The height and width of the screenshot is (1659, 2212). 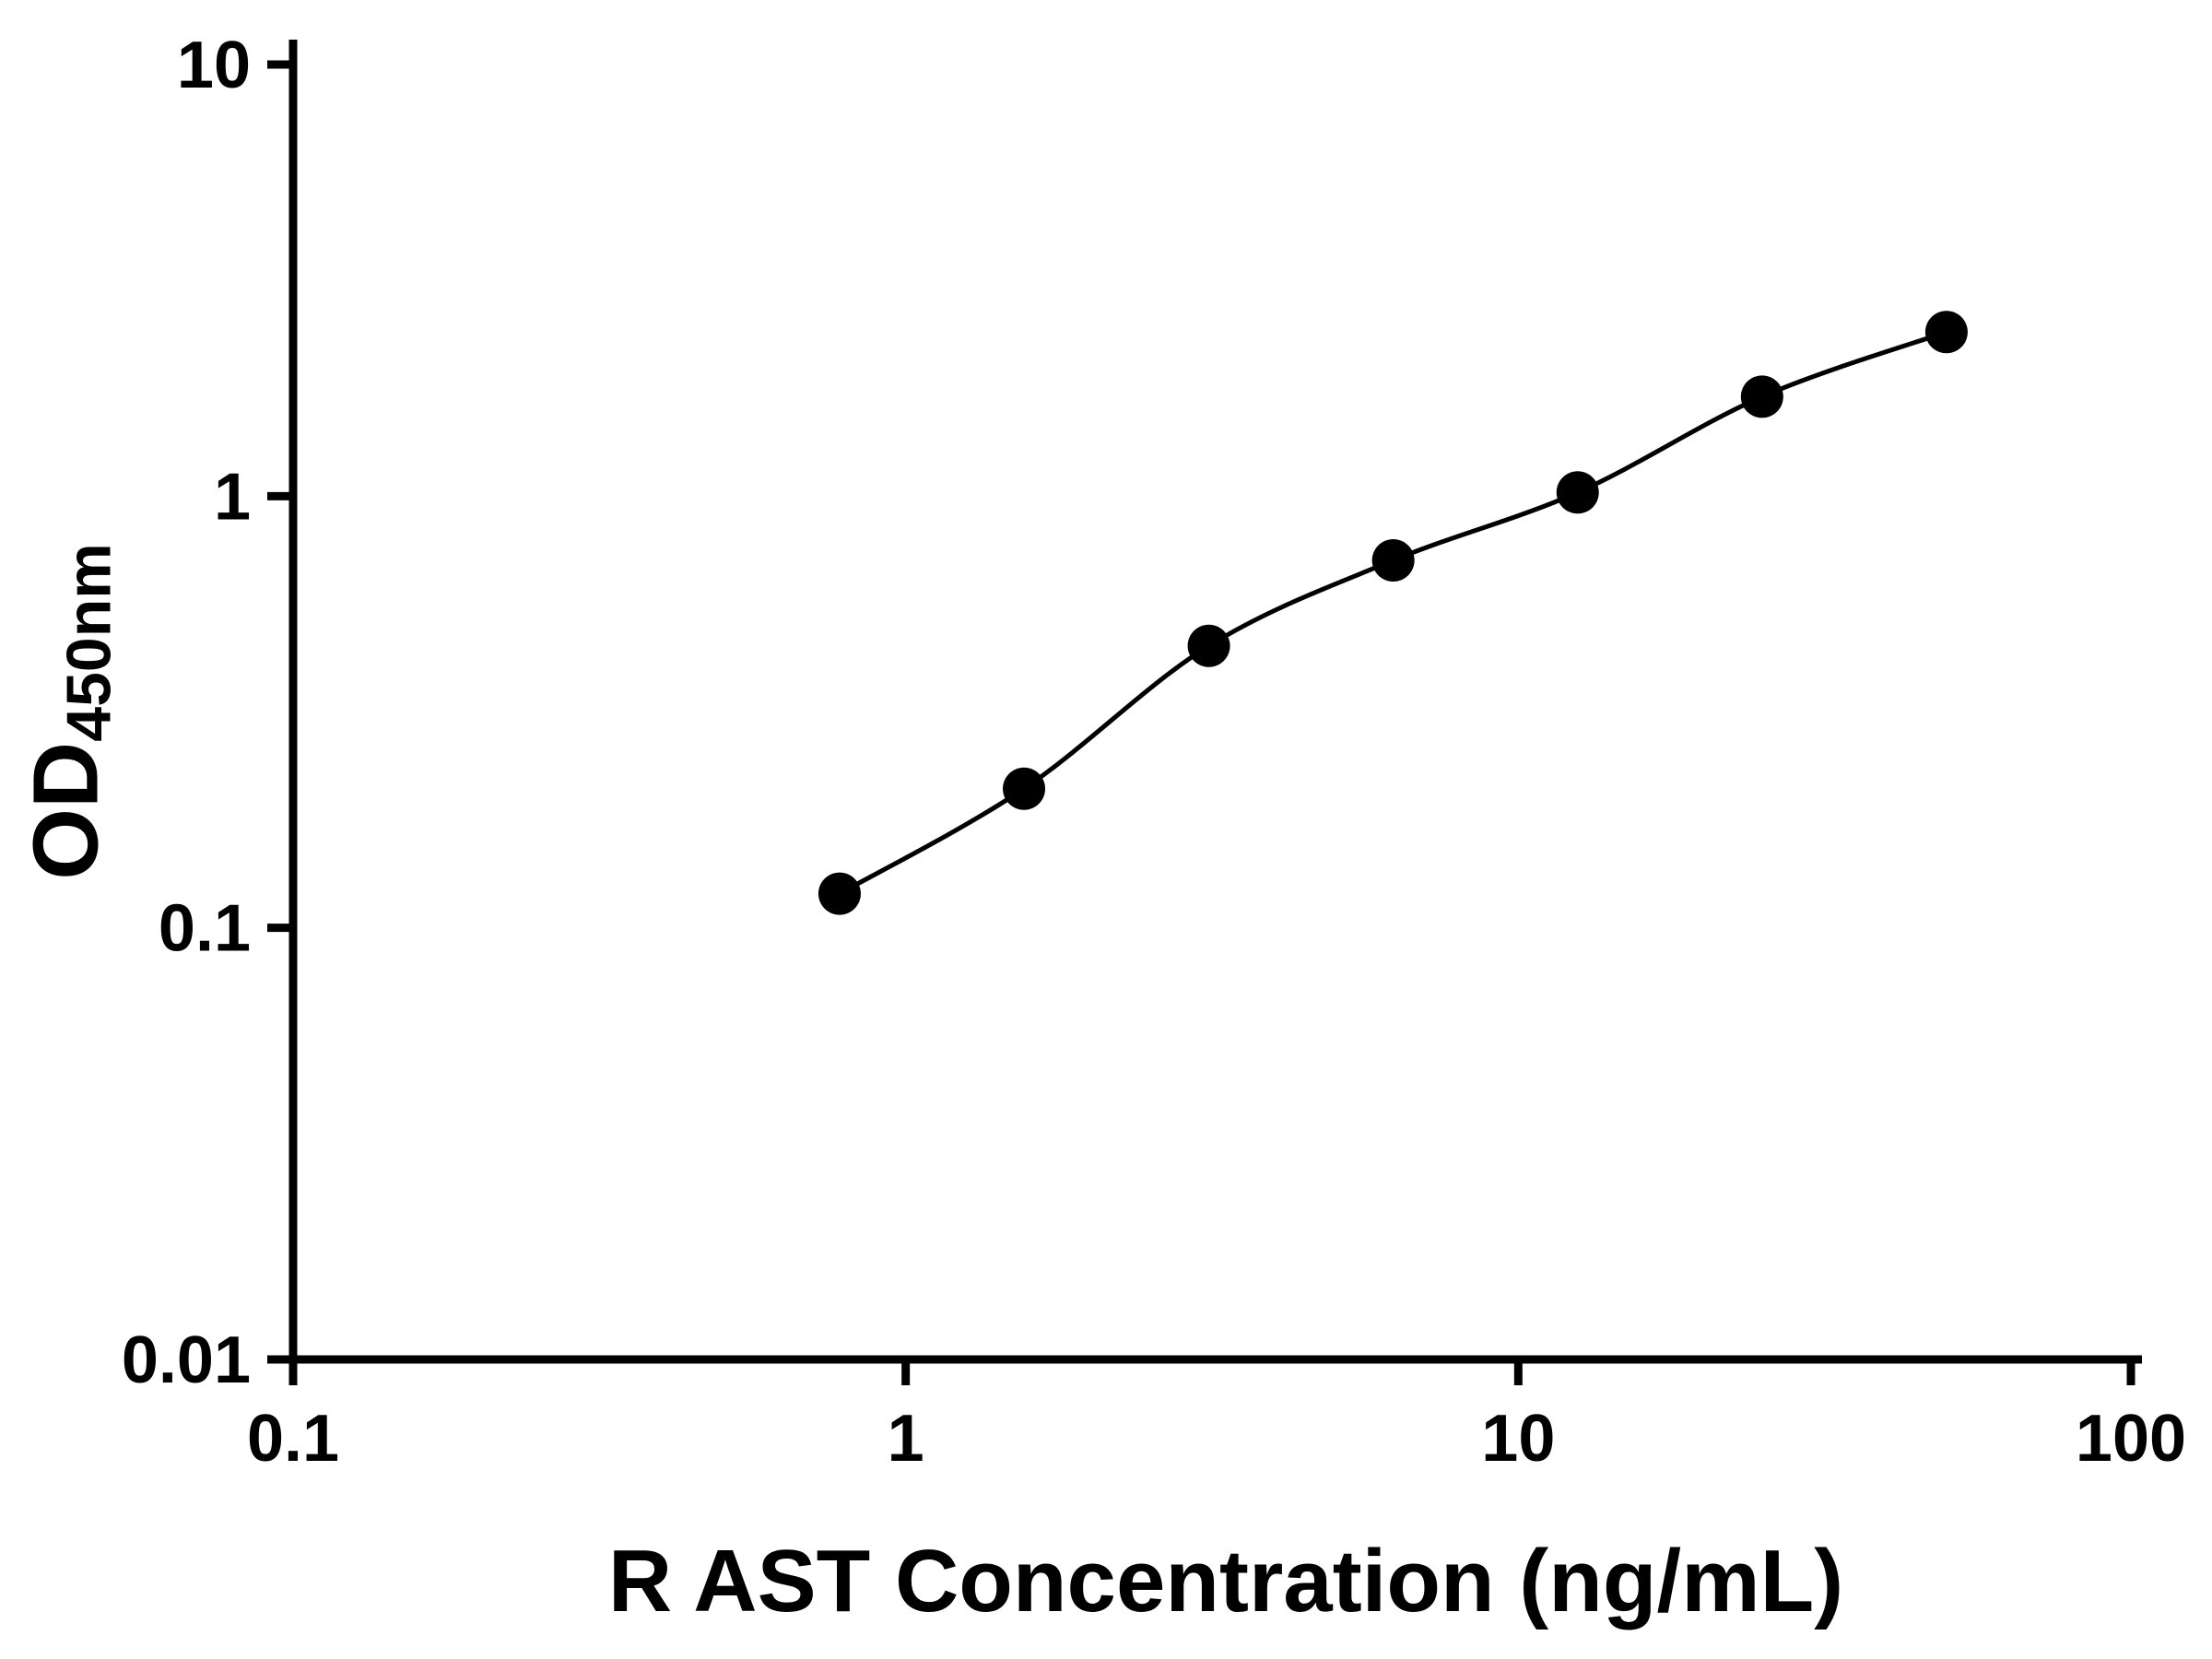 I want to click on y-tick-label: 0.1, so click(x=205, y=929).